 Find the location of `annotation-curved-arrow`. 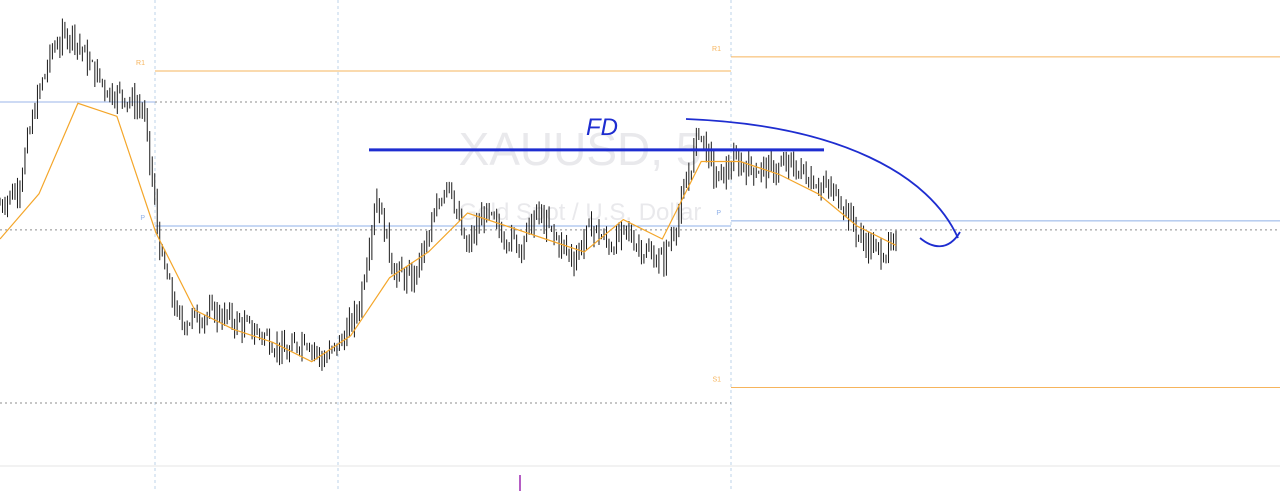

annotation-curved-arrow is located at coordinates (822, 178).